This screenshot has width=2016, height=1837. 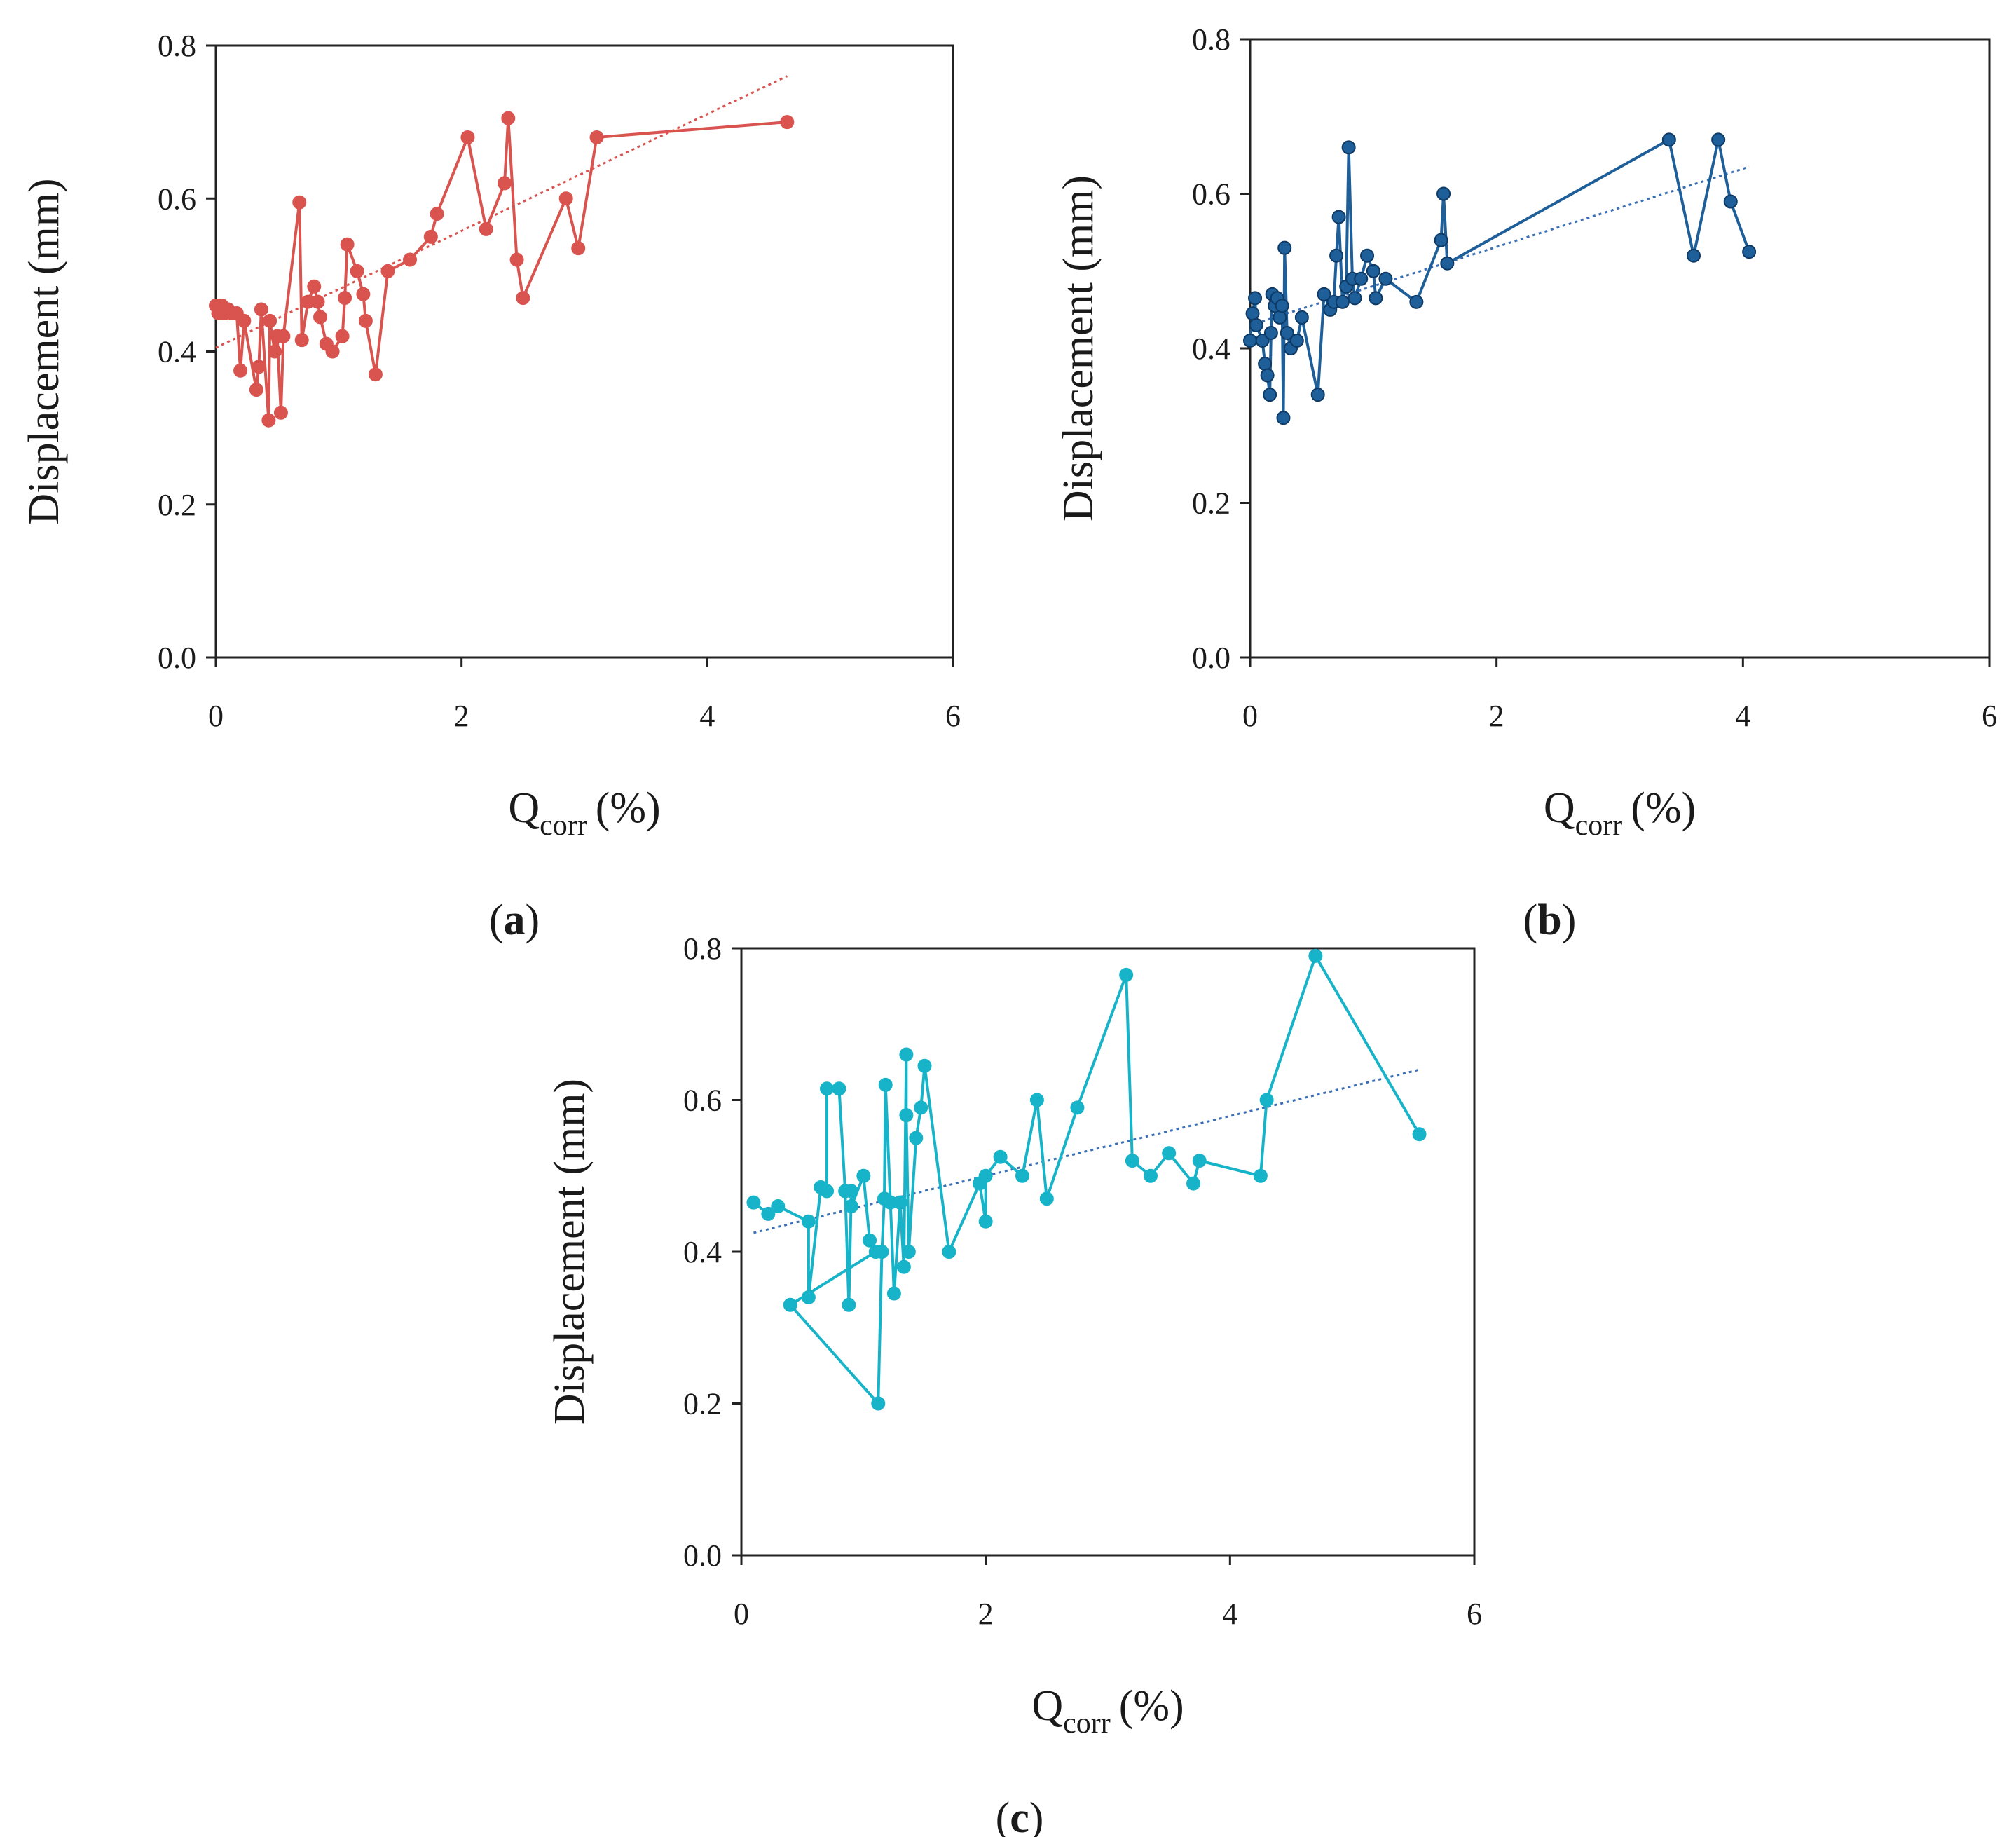 What do you see at coordinates (177, 505) in the screenshot?
I see `y-tick-label-a: 0.2` at bounding box center [177, 505].